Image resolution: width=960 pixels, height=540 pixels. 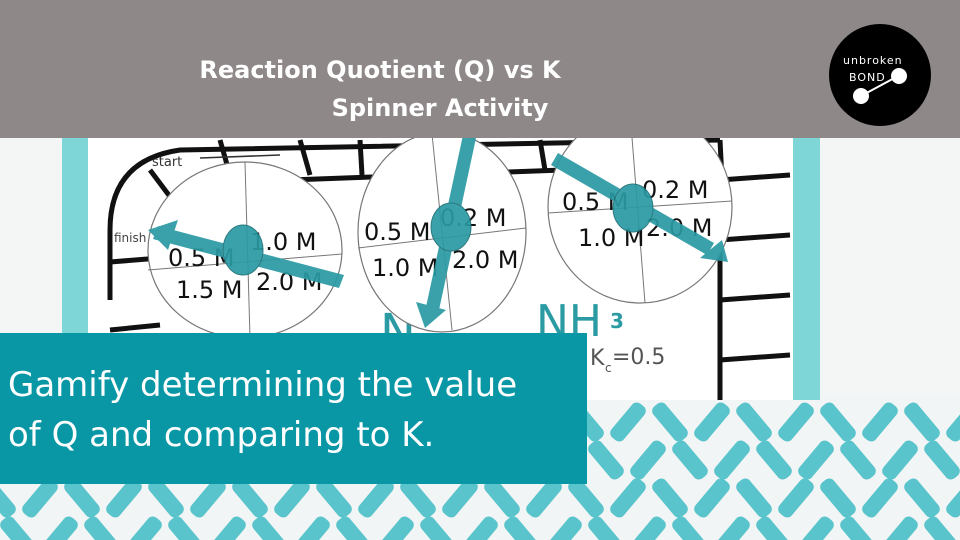 What do you see at coordinates (597, 358) in the screenshot?
I see `kc-label: K` at bounding box center [597, 358].